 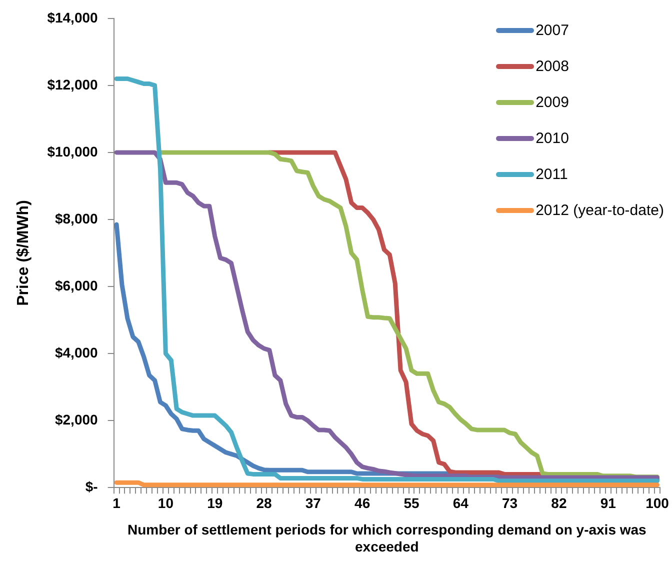 What do you see at coordinates (313, 502) in the screenshot?
I see `x-tick-label: 37` at bounding box center [313, 502].